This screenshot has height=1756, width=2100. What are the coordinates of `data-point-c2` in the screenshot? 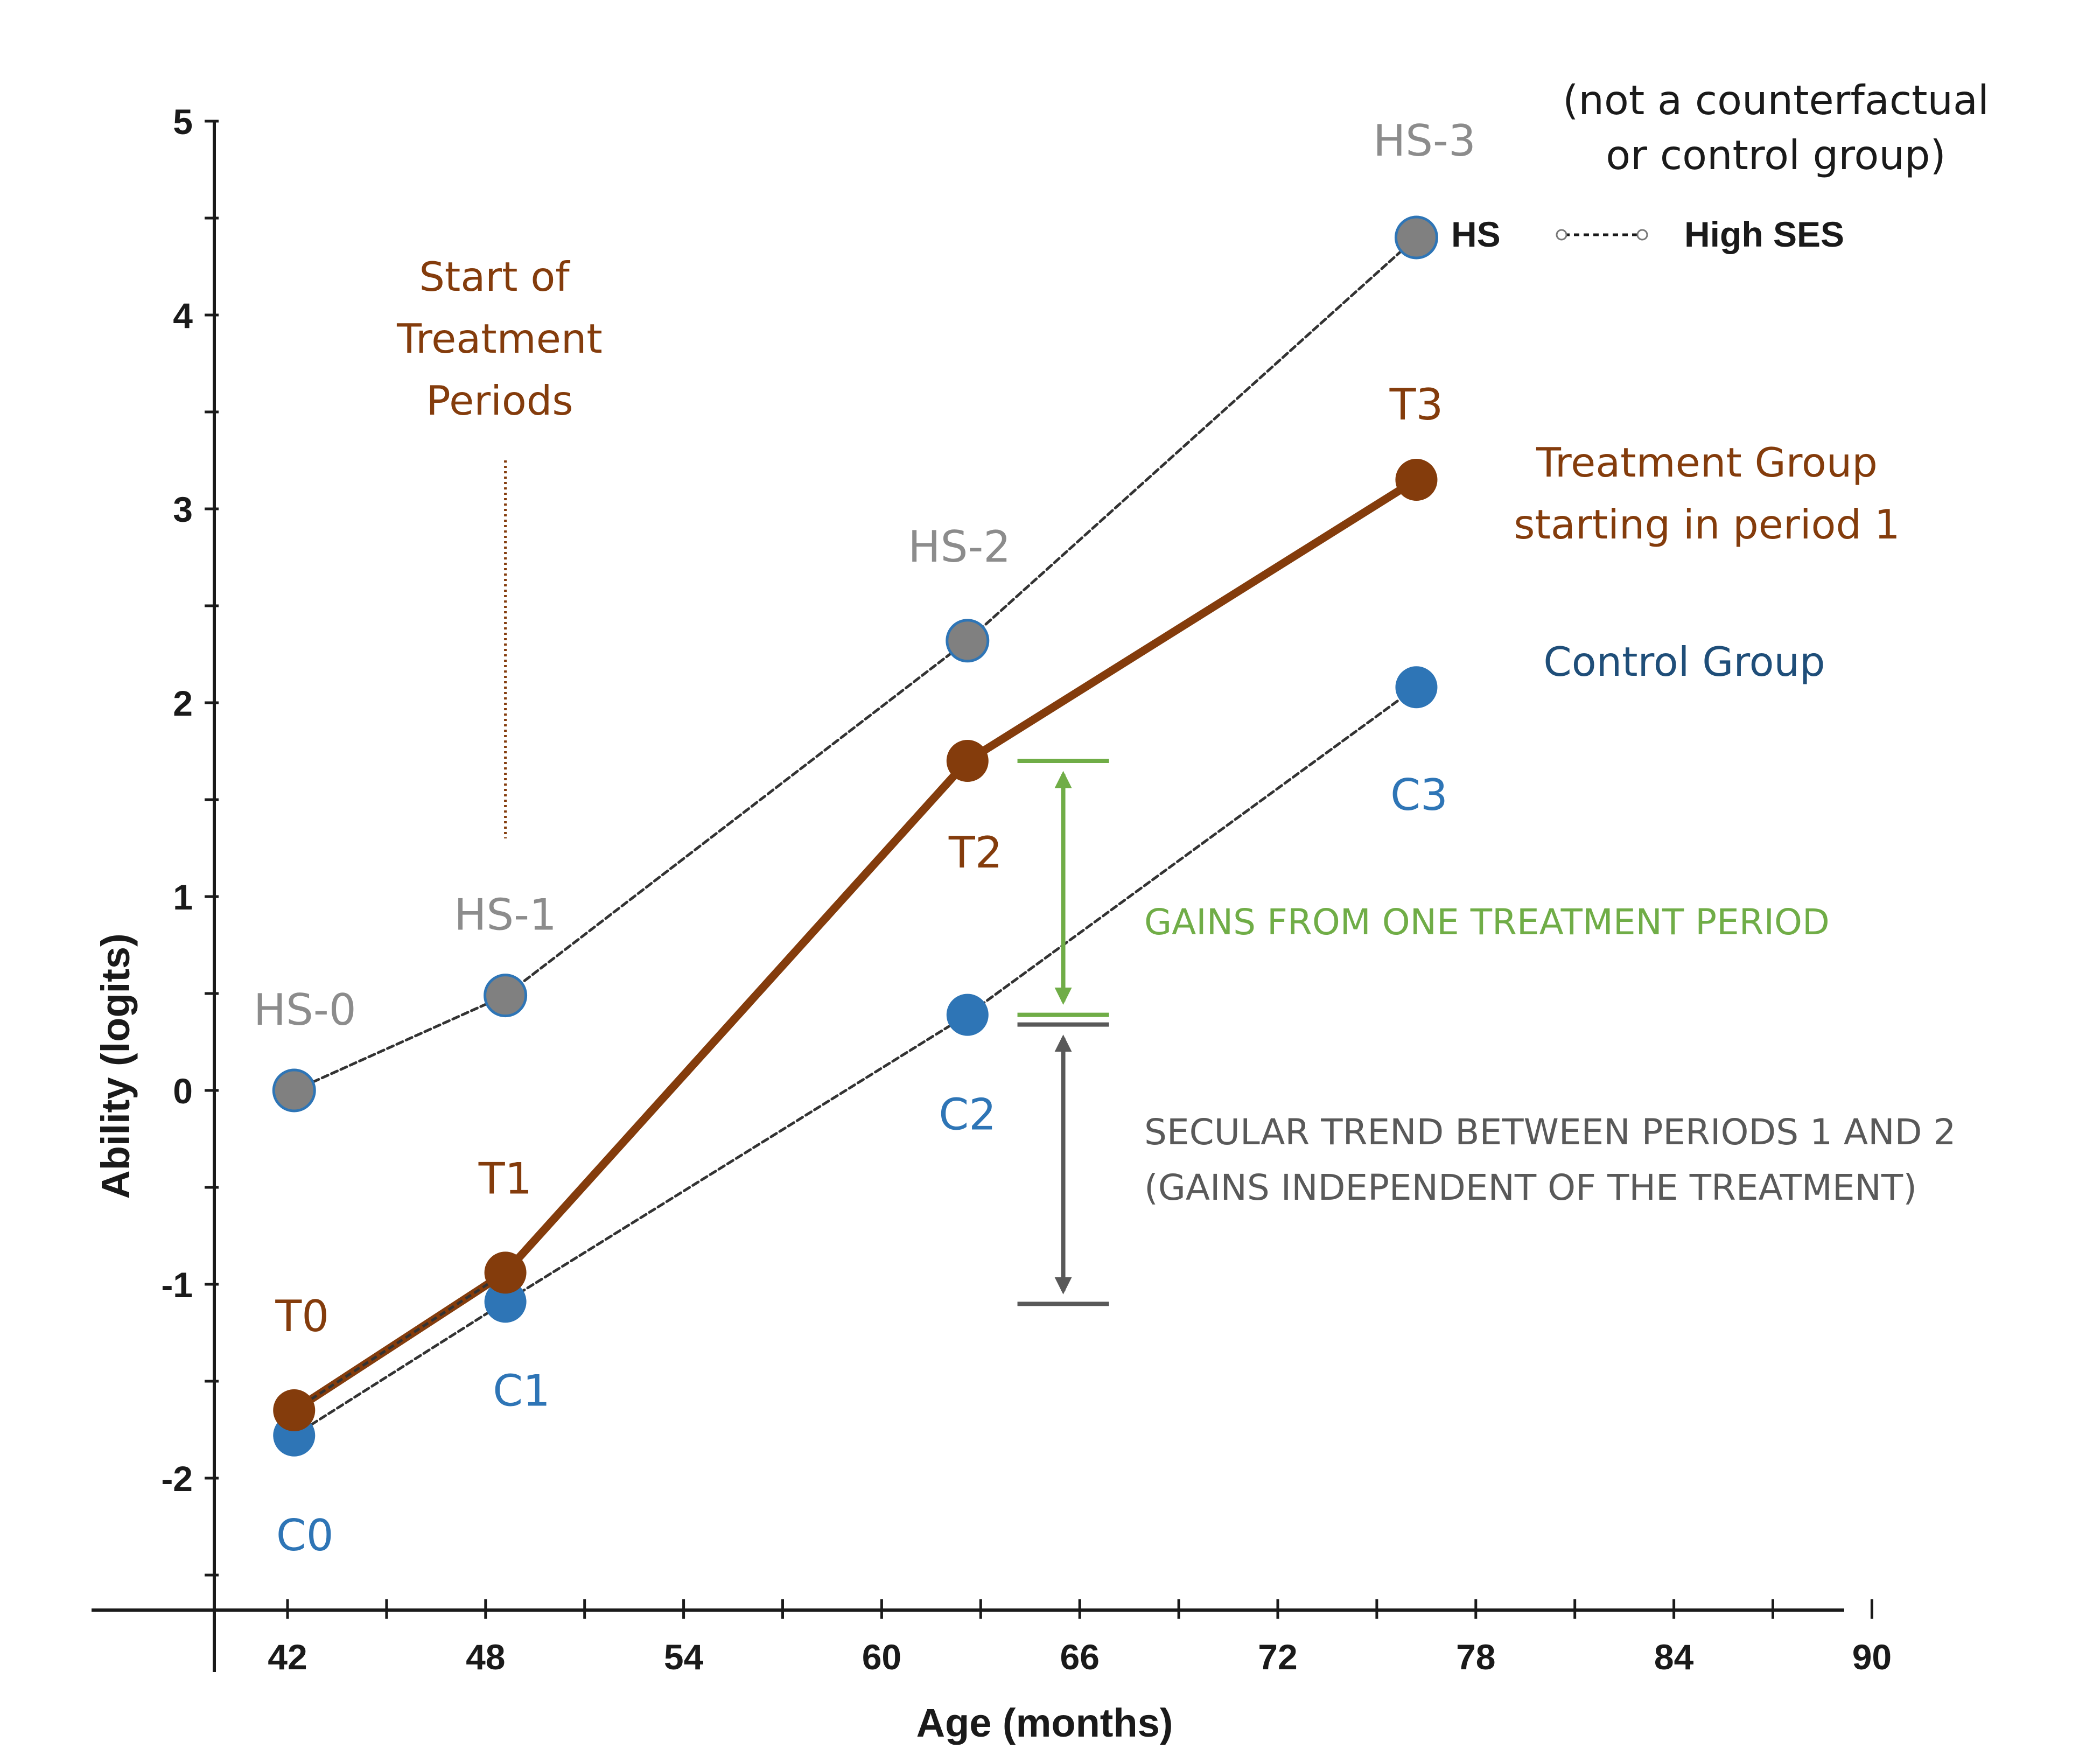 It's located at (967, 1015).